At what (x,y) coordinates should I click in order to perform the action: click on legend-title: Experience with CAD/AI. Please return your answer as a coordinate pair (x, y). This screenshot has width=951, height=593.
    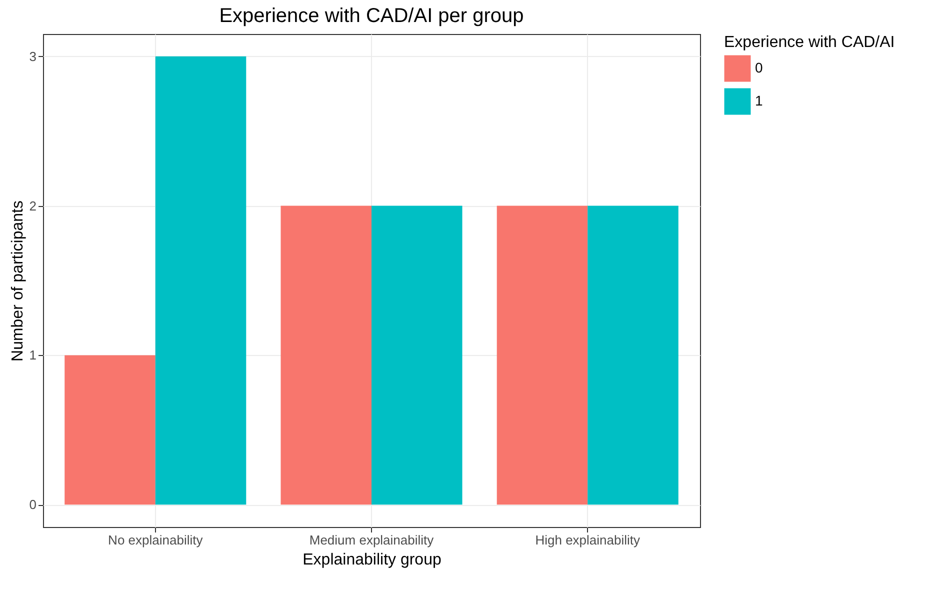
    Looking at the image, I should click on (809, 42).